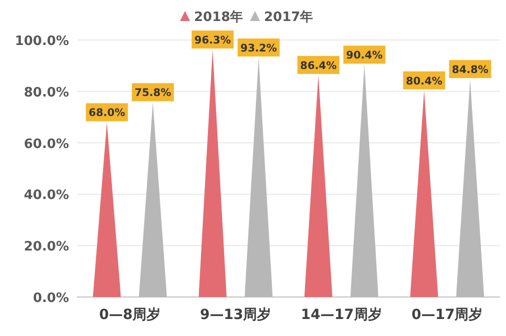 The image size is (506, 336). Describe the element at coordinates (130, 315) in the screenshot. I see `x-tick-label: 0—8周岁` at that location.